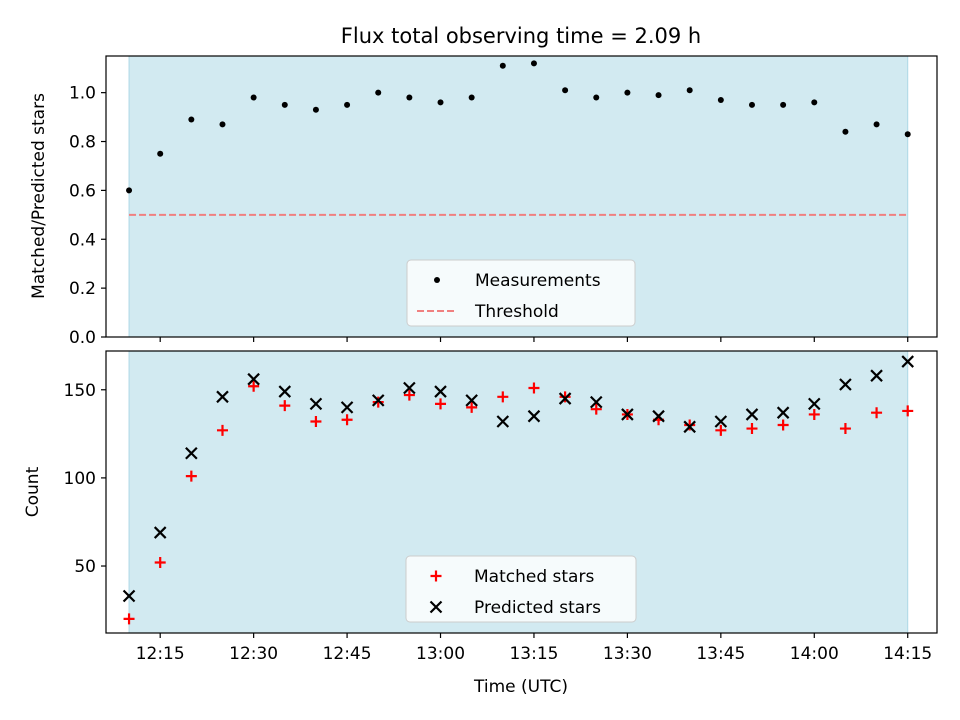 This screenshot has width=960, height=720. I want to click on x-tick-label: 13:30, so click(627, 654).